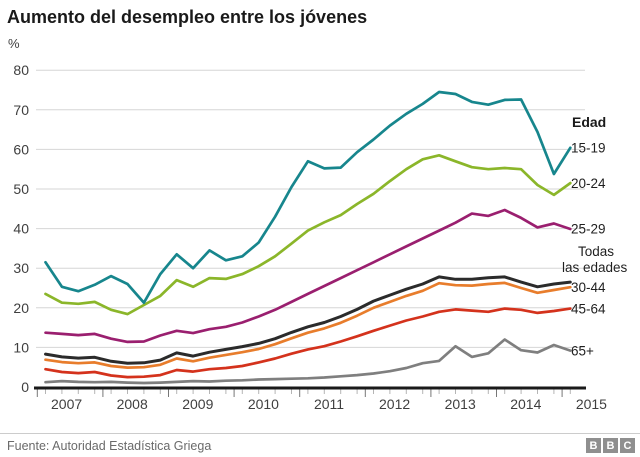  What do you see at coordinates (21, 308) in the screenshot?
I see `y-axis-tick-label: 20` at bounding box center [21, 308].